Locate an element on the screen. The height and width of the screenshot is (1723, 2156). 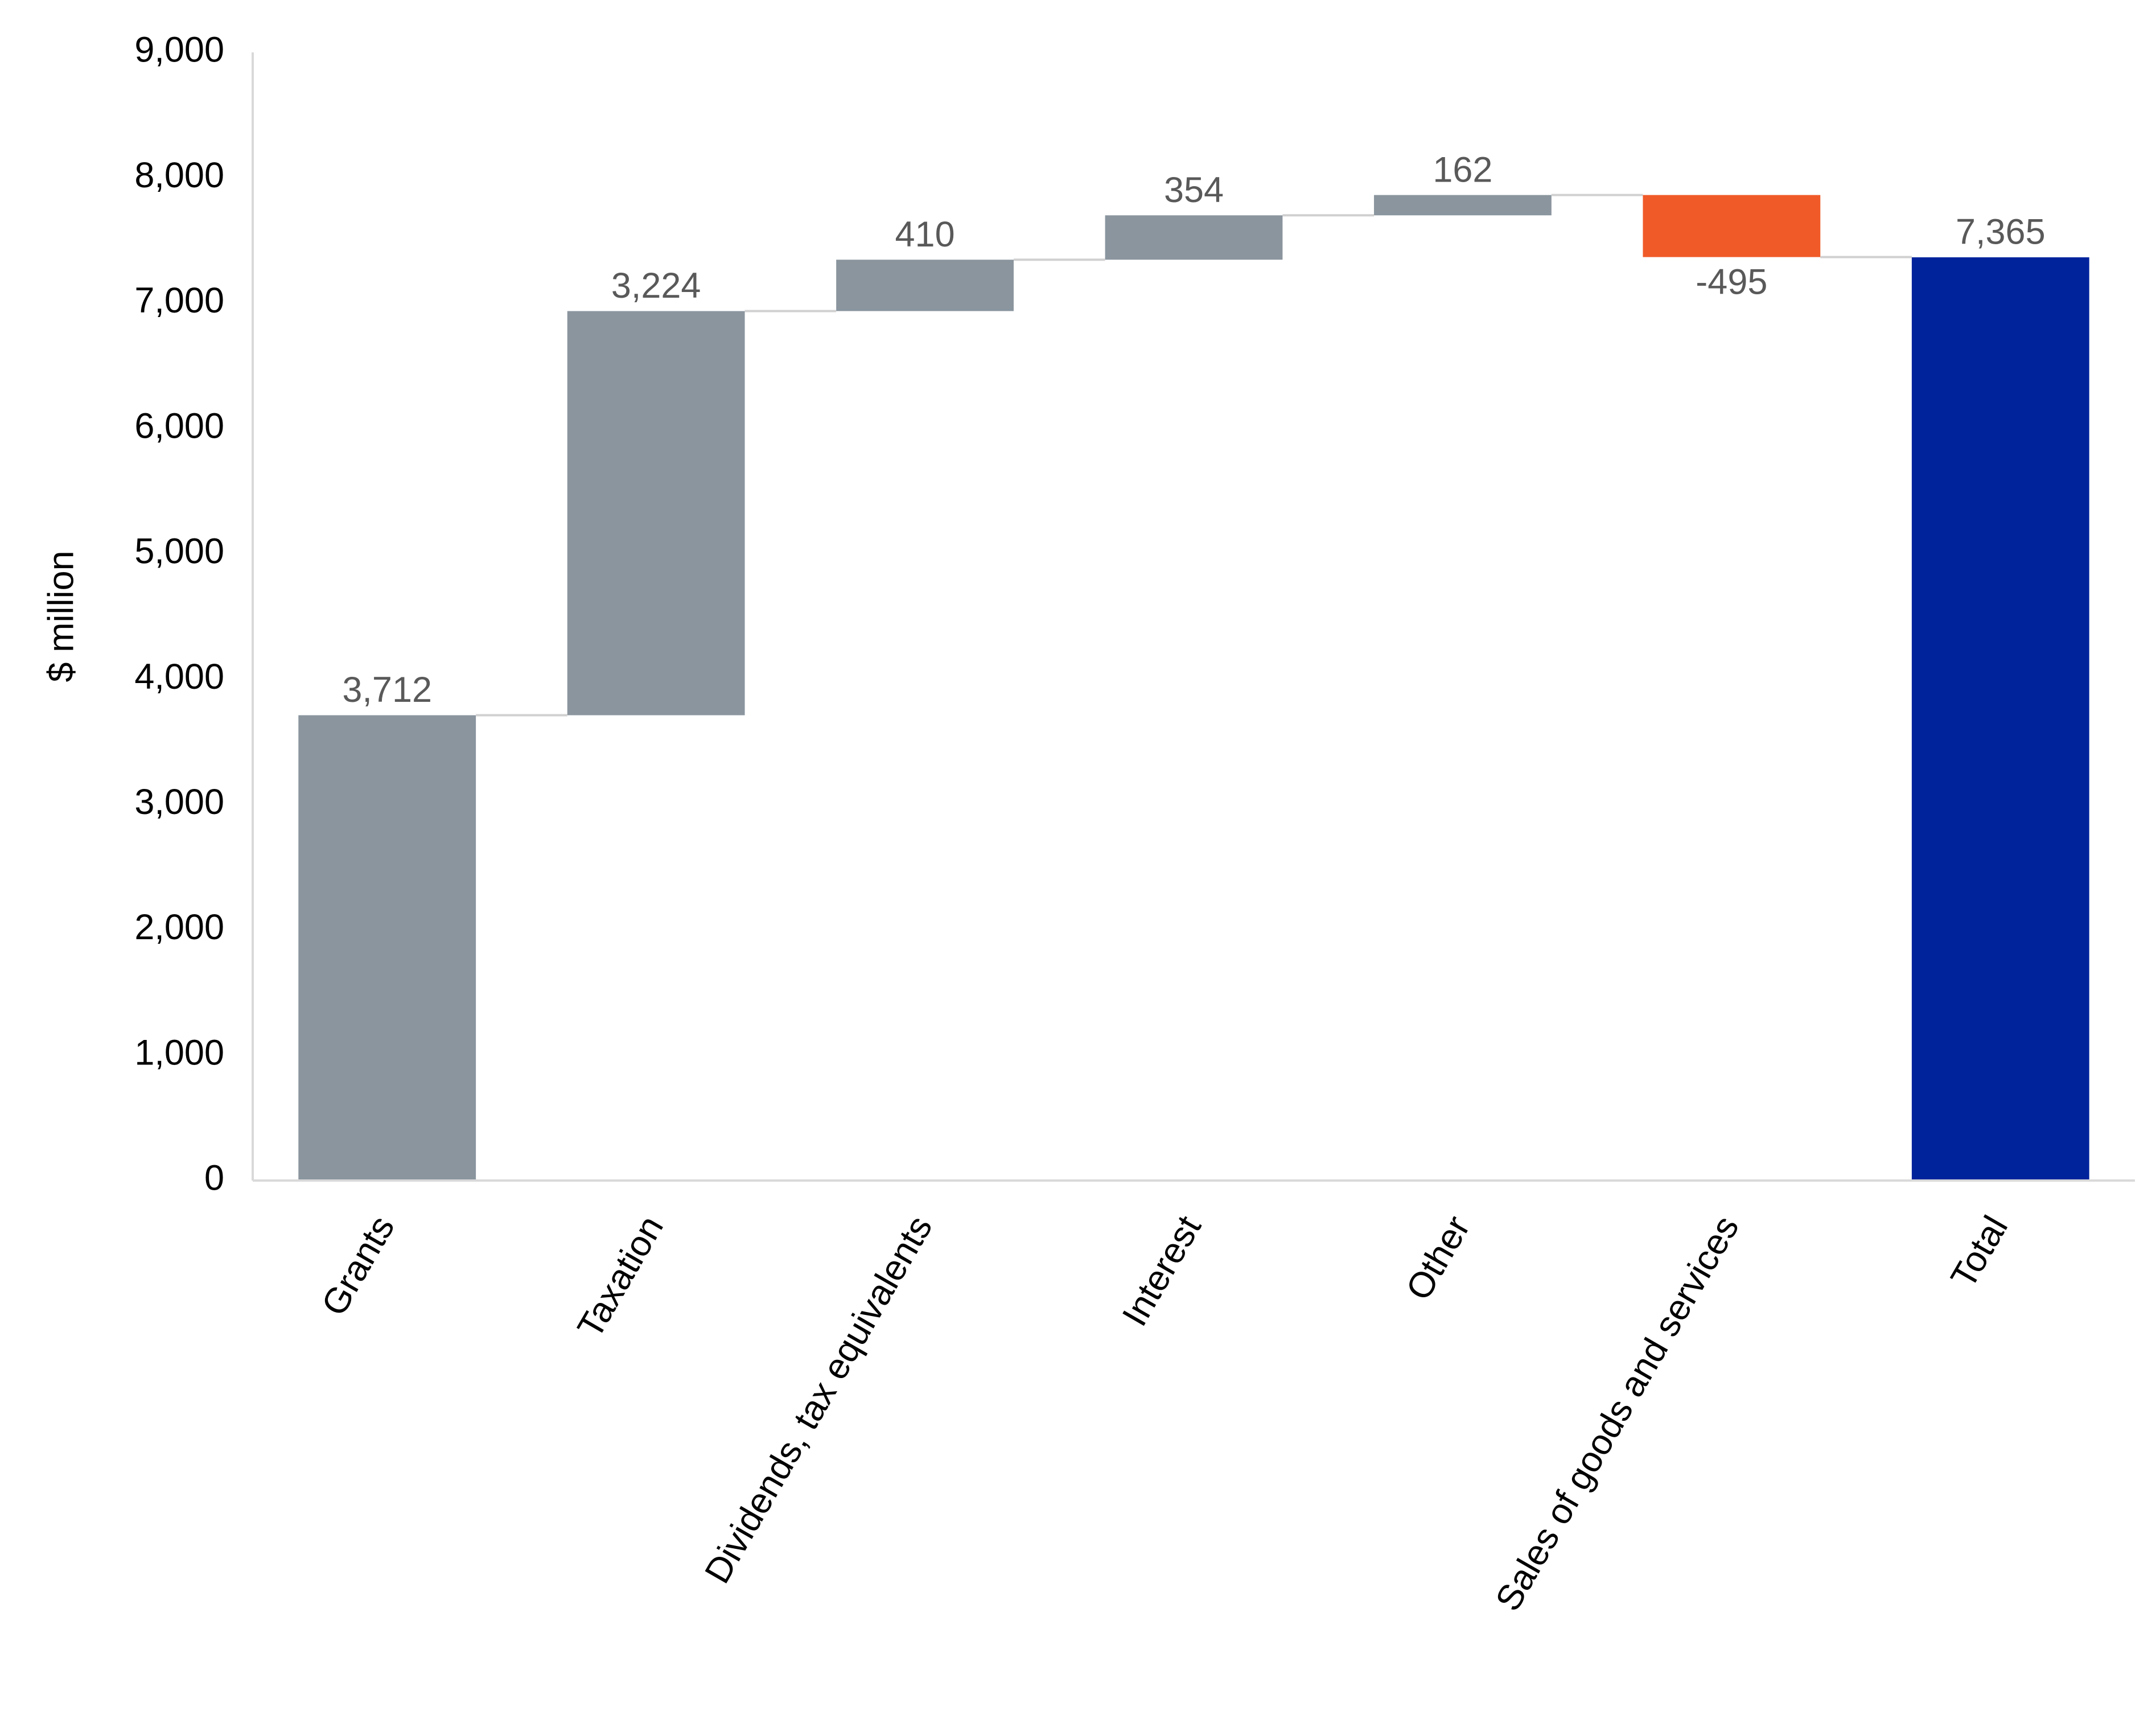
data-label: 3,224 is located at coordinates (656, 286).